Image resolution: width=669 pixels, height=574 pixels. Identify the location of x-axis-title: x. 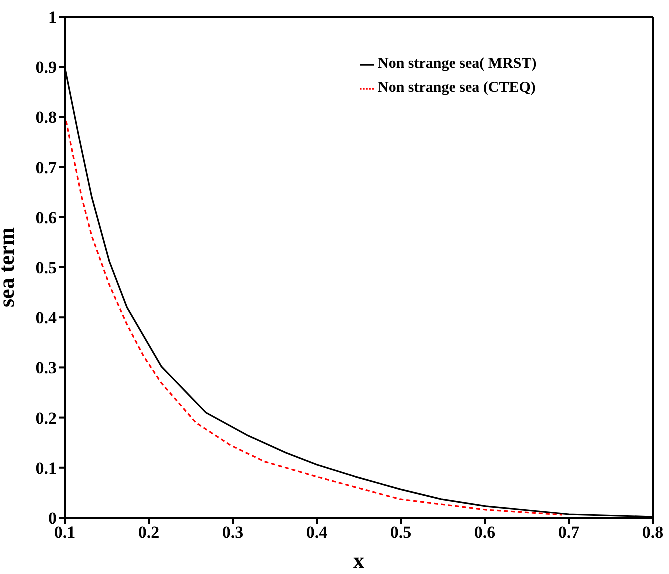
(359, 560).